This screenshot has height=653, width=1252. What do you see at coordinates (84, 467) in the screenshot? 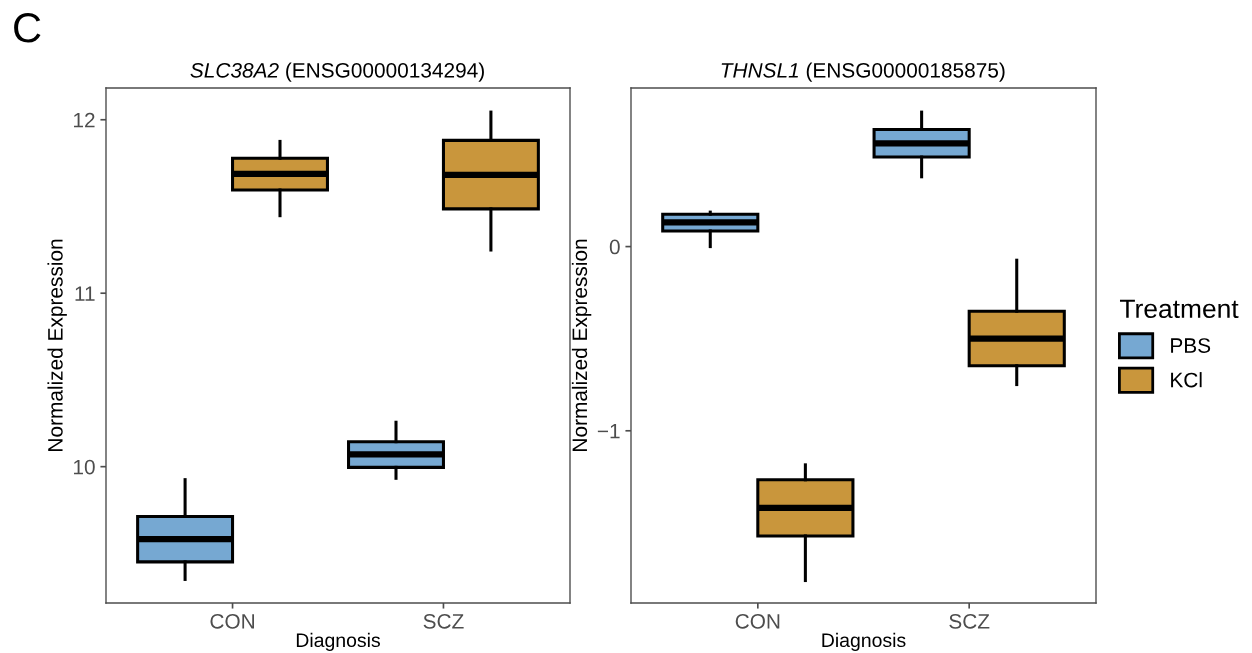
I see `y-tick-label: 10` at bounding box center [84, 467].